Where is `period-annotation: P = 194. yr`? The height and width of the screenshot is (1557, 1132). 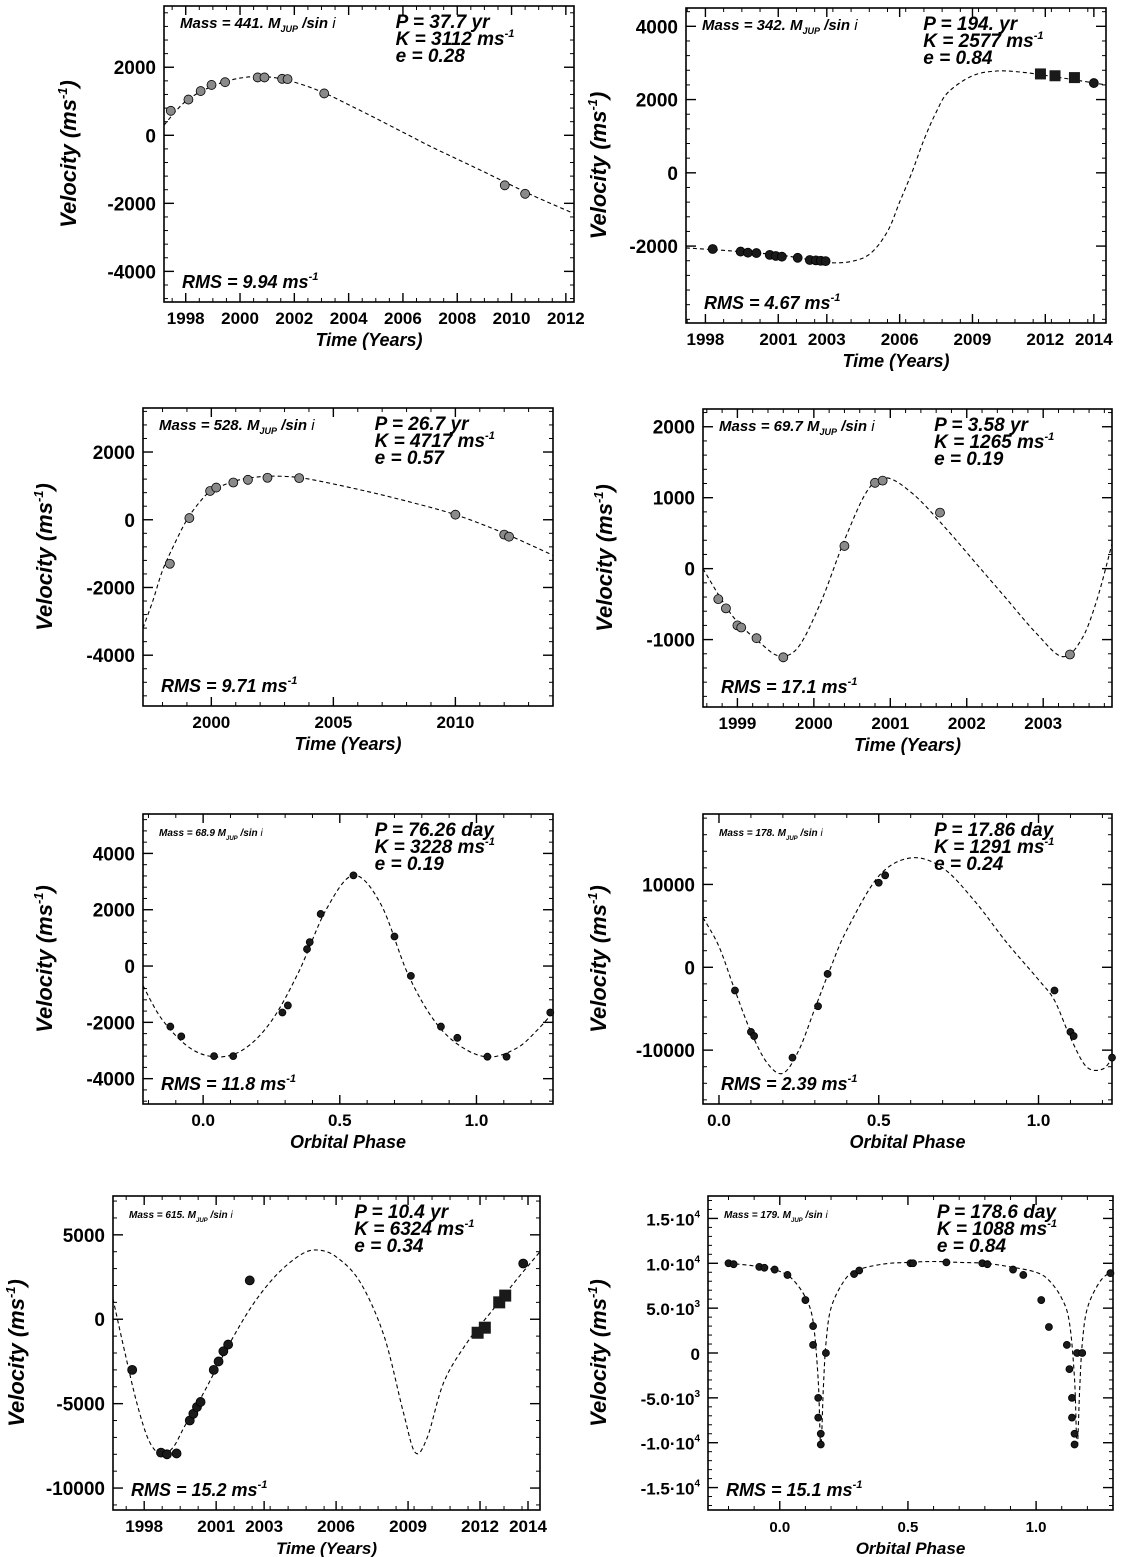
period-annotation: P = 194. yr is located at coordinates (970, 24).